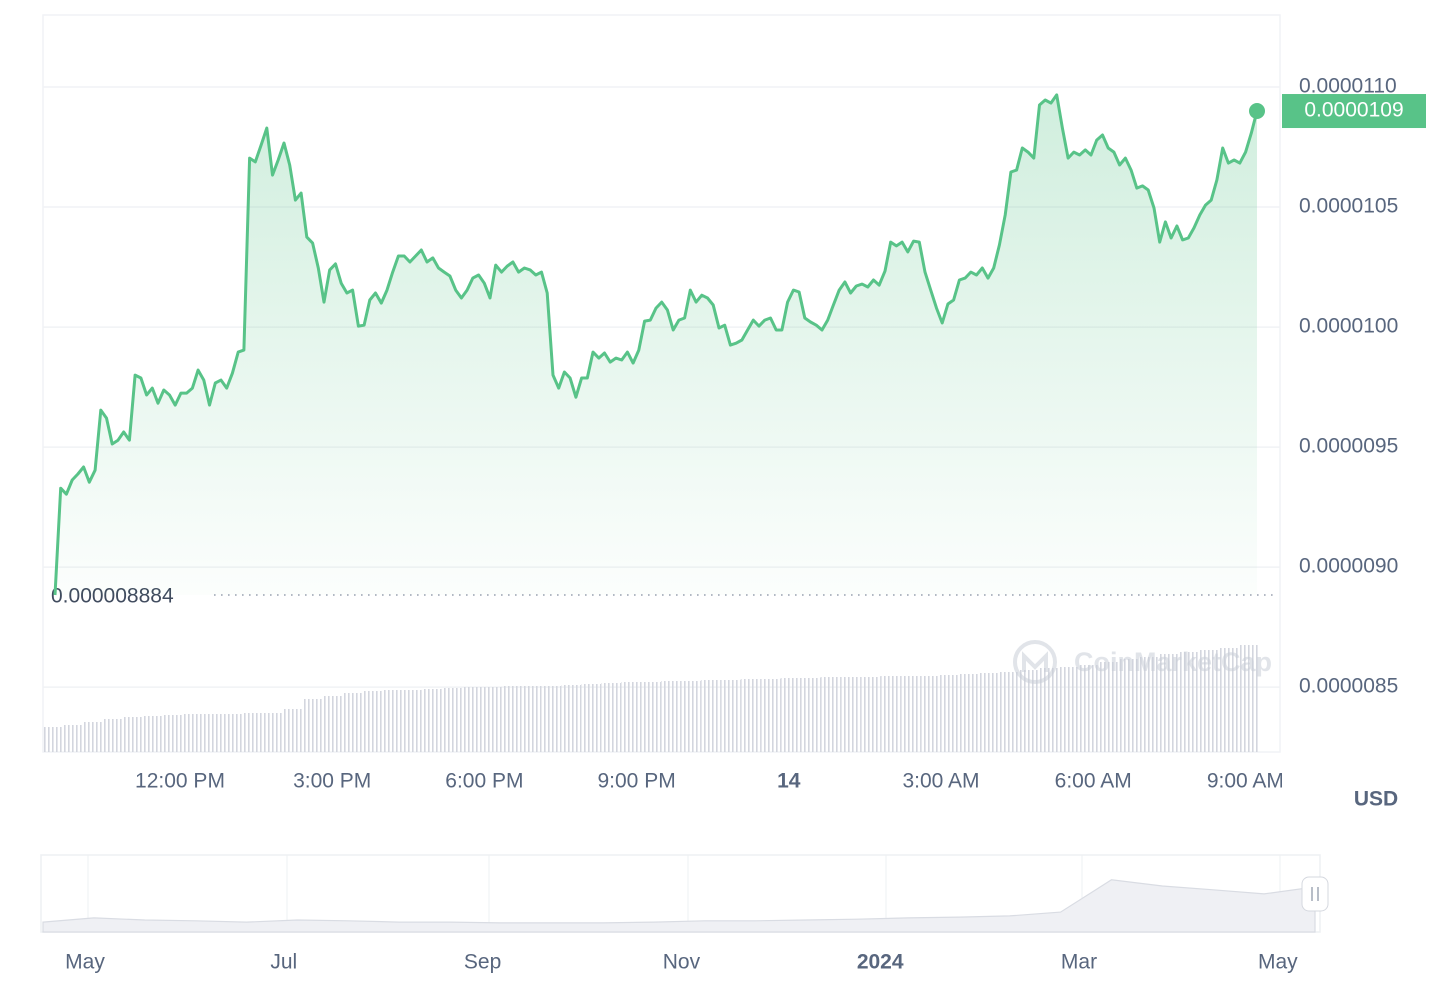 Image resolution: width=1438 pixels, height=991 pixels. Describe the element at coordinates (1245, 781) in the screenshot. I see `x-tick-label: 9:00 AM` at that location.